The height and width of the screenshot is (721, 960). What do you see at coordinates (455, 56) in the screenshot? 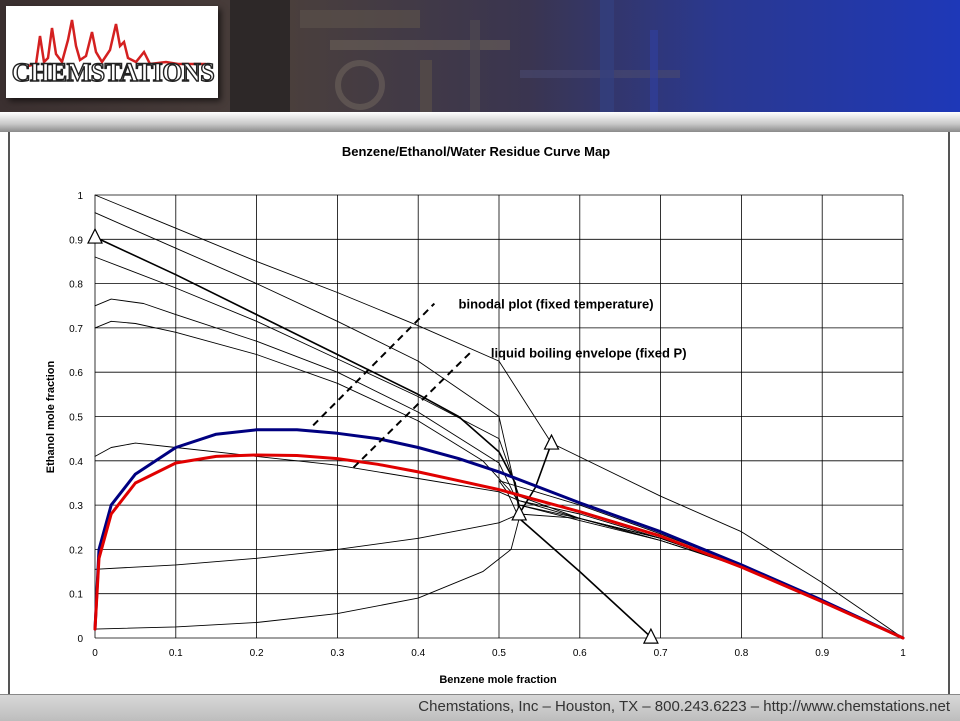
I see `industrial-background` at bounding box center [455, 56].